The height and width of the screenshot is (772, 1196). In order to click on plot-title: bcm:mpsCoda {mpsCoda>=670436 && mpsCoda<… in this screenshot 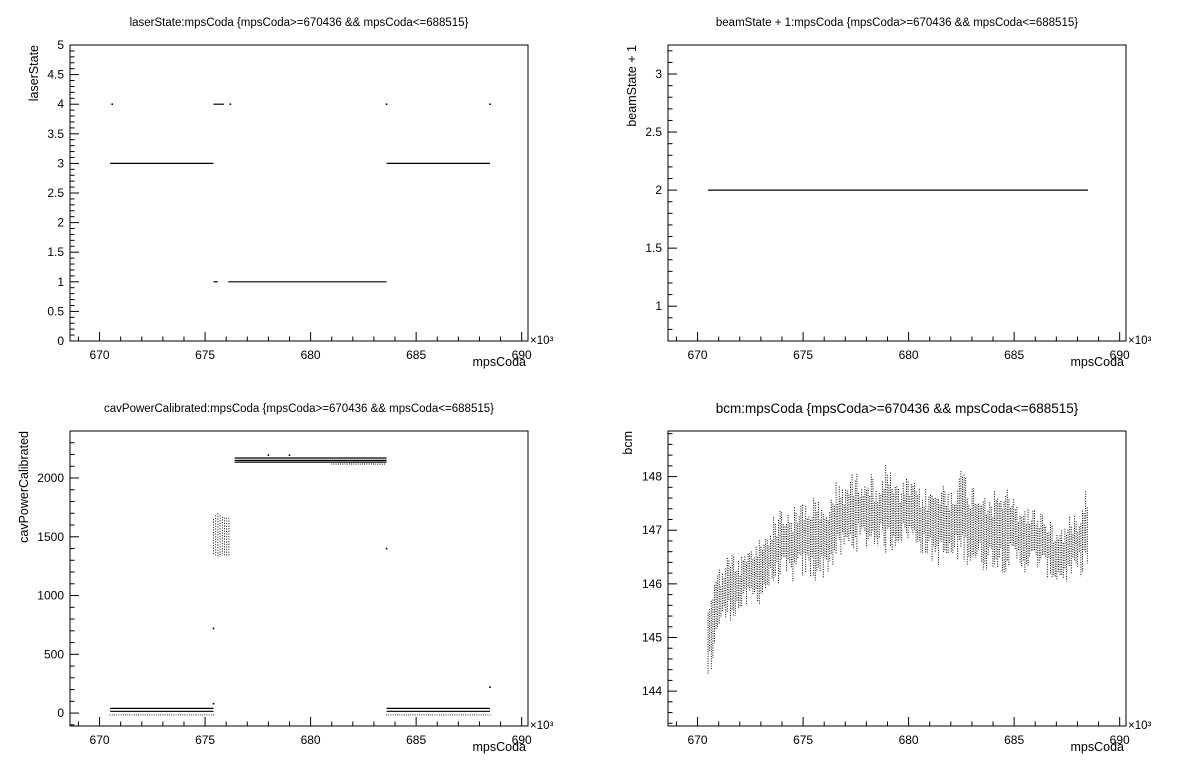, I will do `click(897, 408)`.